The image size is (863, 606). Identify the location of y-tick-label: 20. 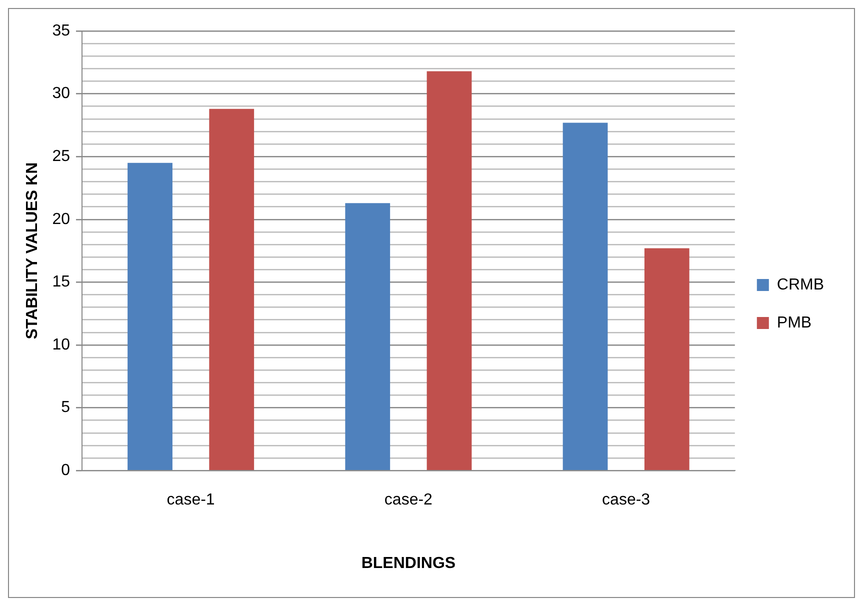
(61, 219).